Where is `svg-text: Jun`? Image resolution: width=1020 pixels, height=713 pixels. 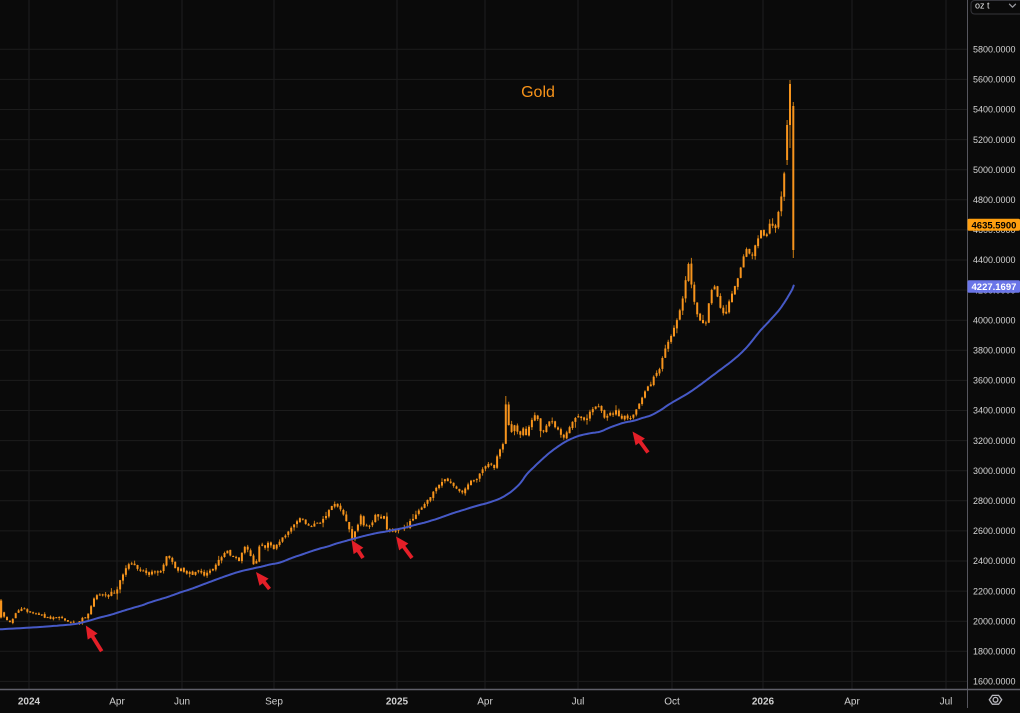 svg-text: Jun is located at coordinates (182, 702).